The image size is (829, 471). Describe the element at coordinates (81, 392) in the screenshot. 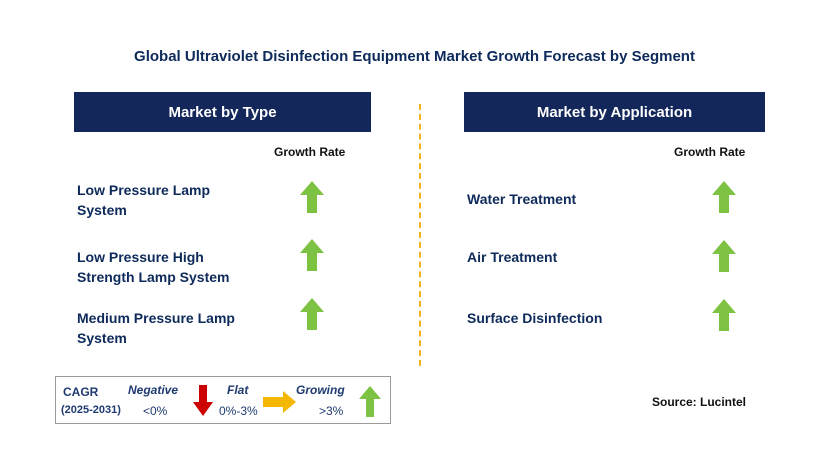

I see `legend-cagr-label: CAGR` at that location.